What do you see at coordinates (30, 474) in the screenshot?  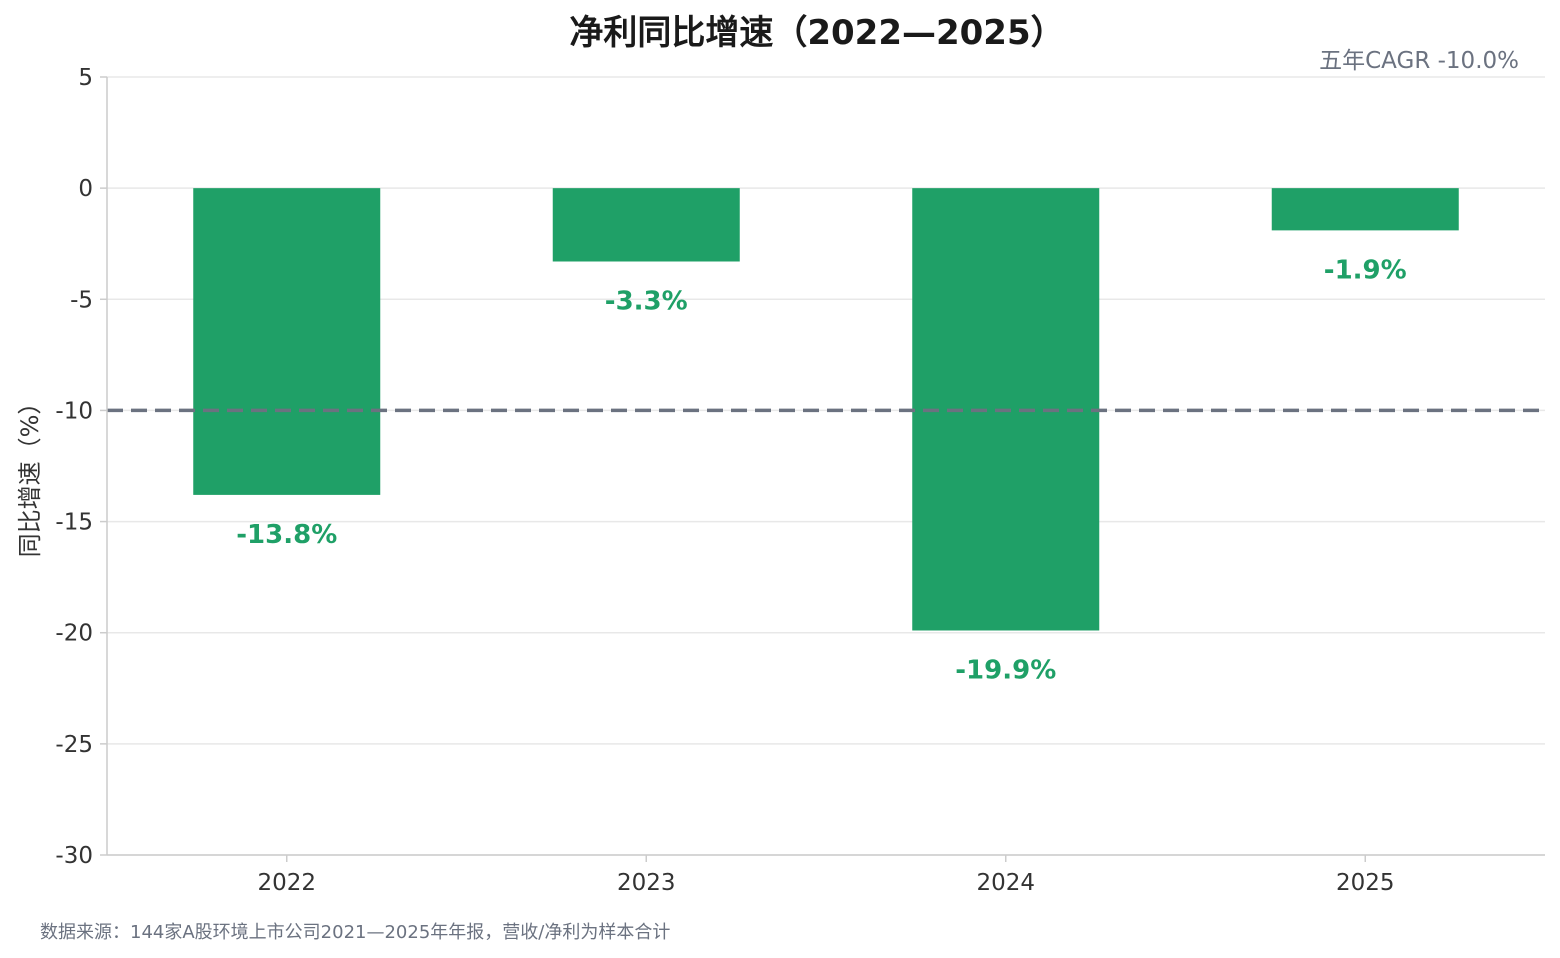 I see `y-axis-label: 同比增速（%）` at bounding box center [30, 474].